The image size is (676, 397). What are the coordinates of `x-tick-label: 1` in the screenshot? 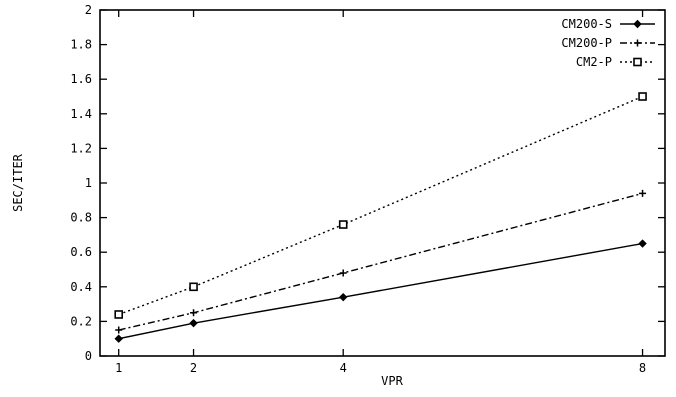 It's located at (118, 368).